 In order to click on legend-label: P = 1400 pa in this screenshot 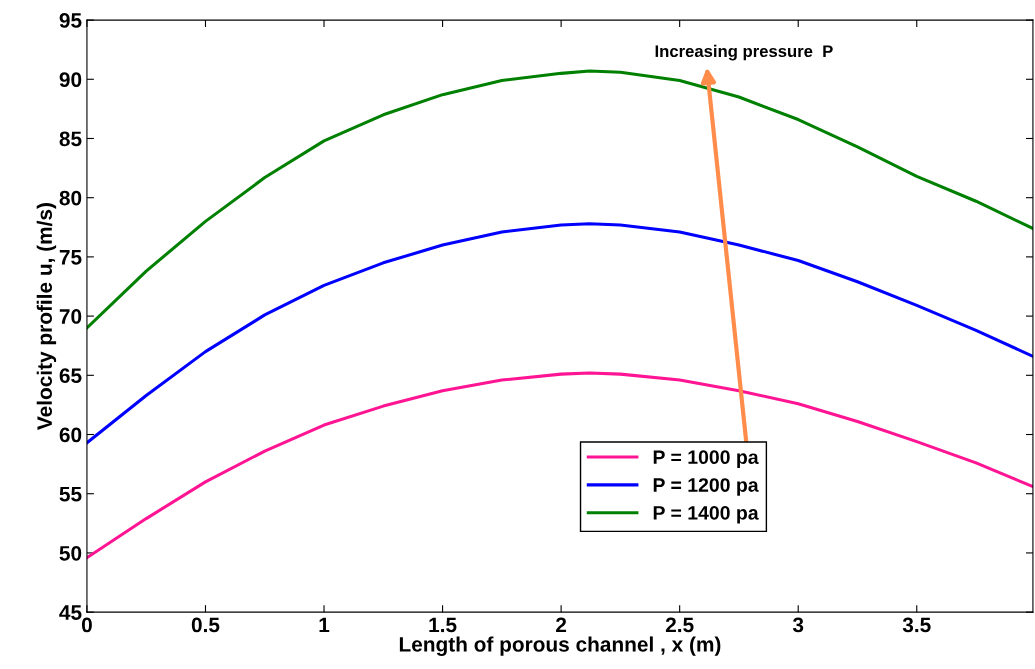, I will do `click(706, 514)`.